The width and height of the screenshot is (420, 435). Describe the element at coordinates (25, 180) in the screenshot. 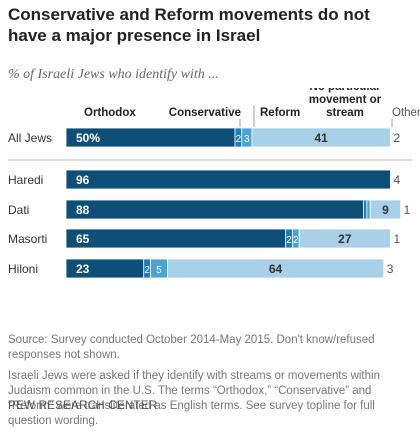

I see `category-label-haredi: Haredi` at that location.